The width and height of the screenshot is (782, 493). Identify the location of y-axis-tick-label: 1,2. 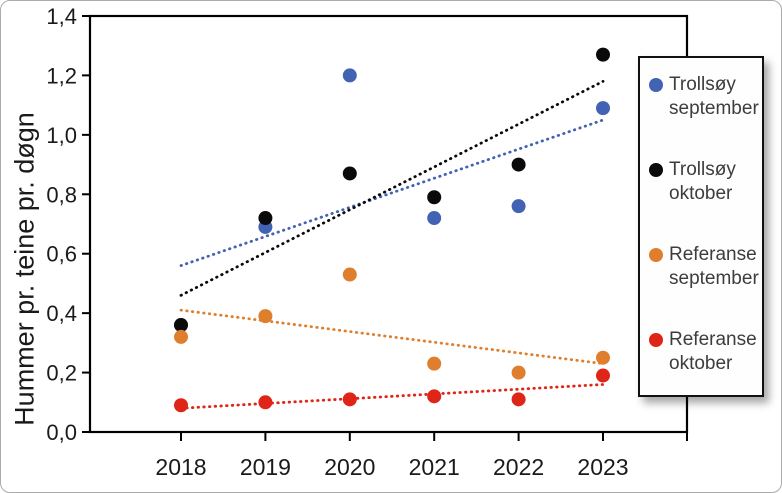
(61, 75).